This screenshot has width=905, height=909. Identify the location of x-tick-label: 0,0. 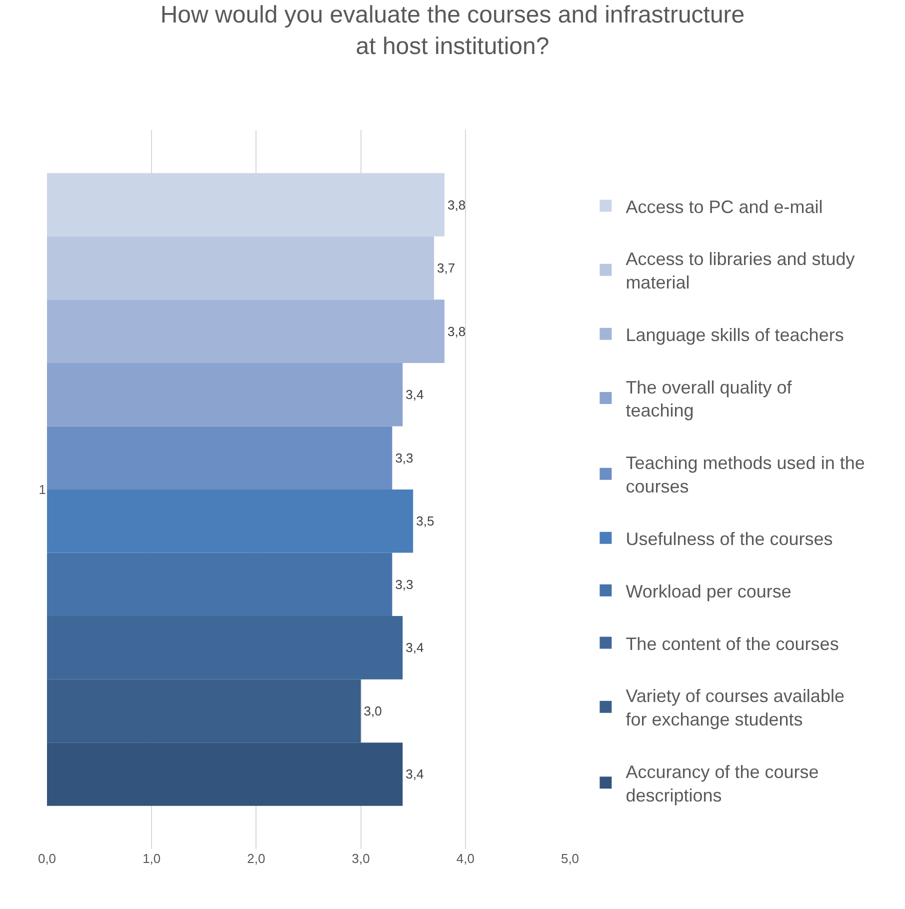
(47, 858).